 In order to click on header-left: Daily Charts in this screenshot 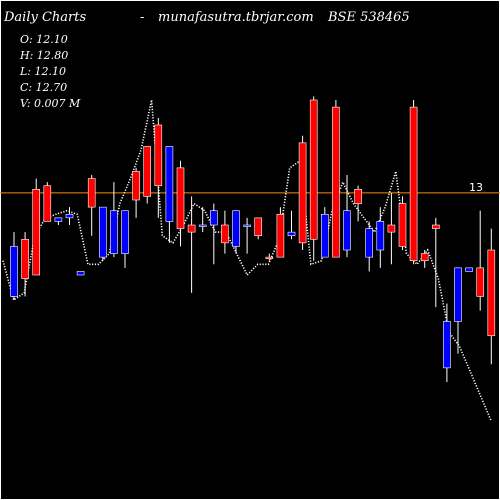, I will do `click(44, 17)`.